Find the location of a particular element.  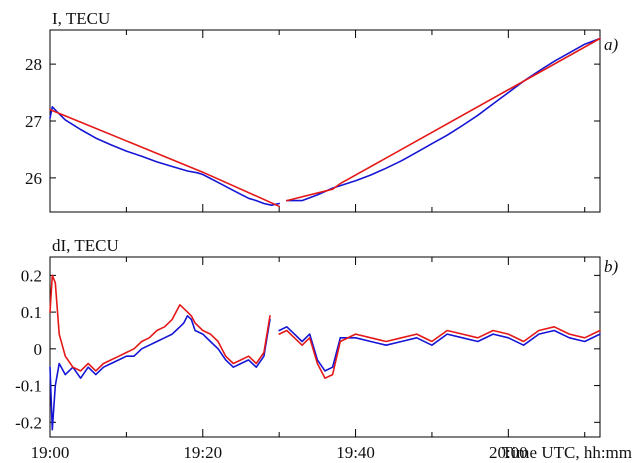

panel-b-ytick-label: -0.2 is located at coordinates (28, 422).